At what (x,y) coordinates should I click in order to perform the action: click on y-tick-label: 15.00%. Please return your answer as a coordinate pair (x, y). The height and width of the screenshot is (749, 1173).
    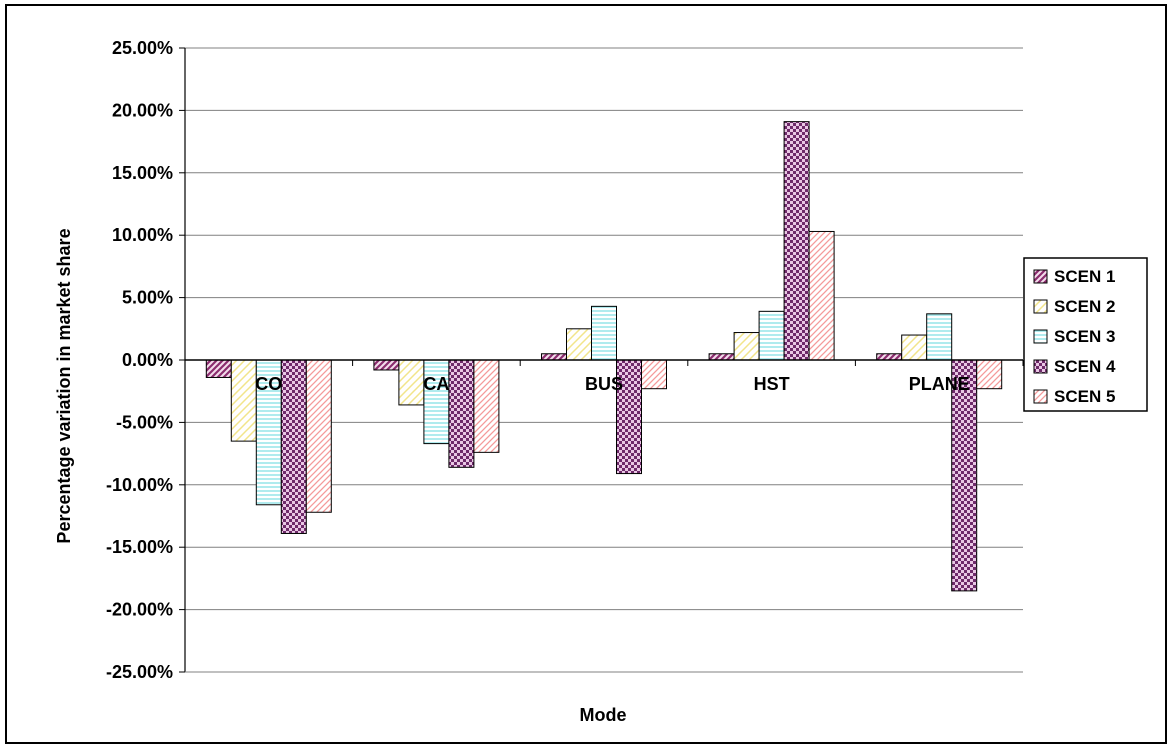
    Looking at the image, I should click on (142, 173).